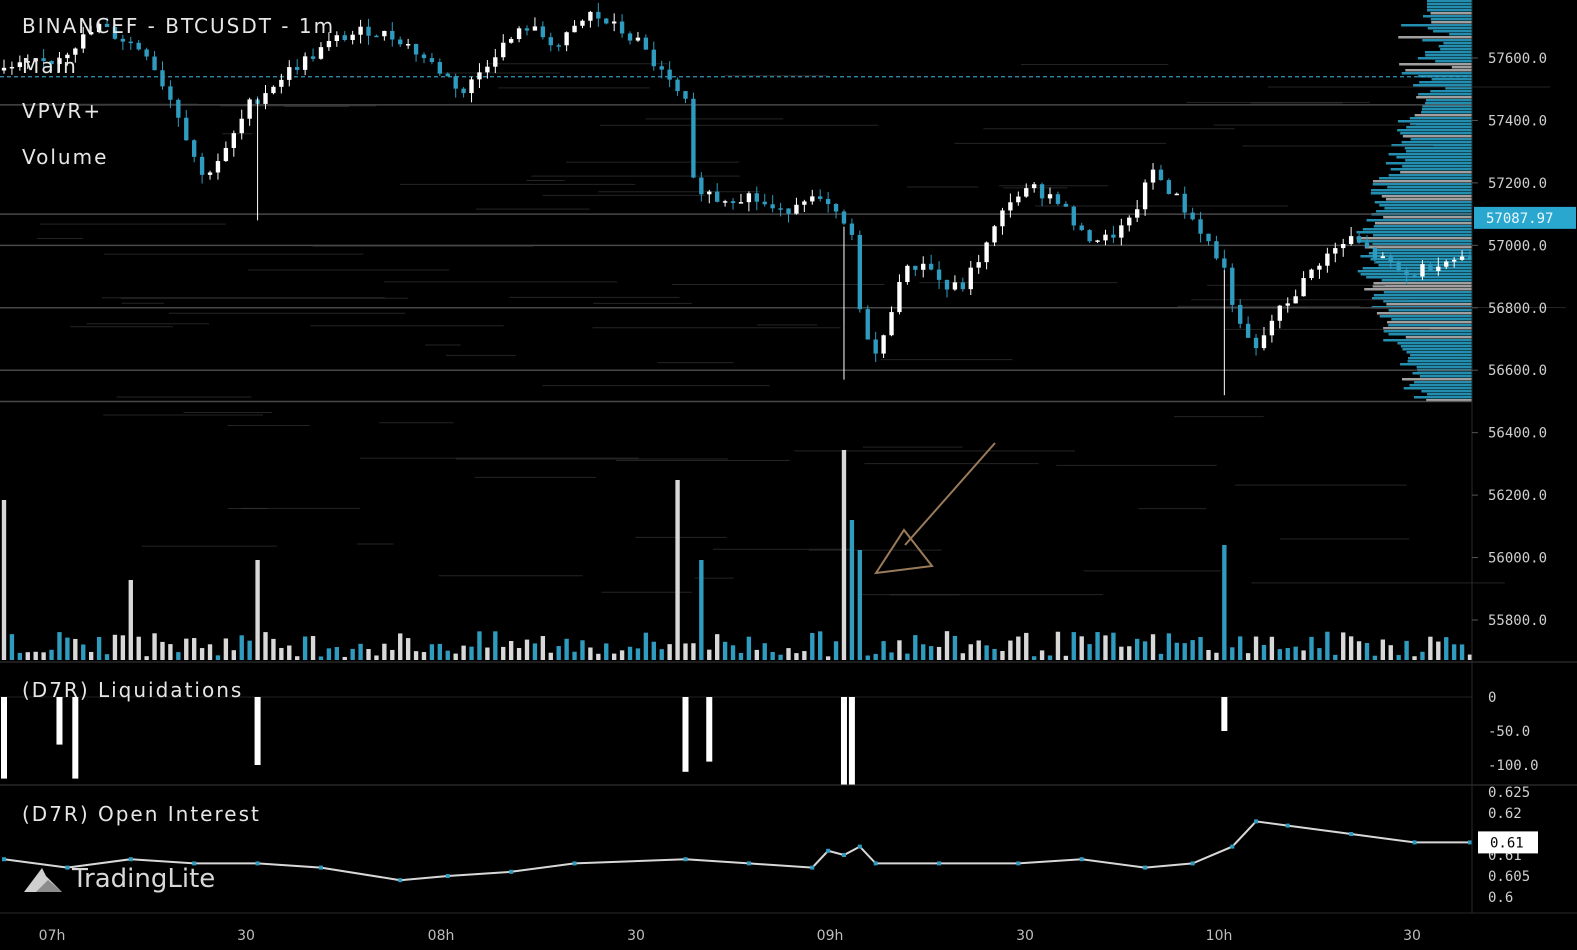 The width and height of the screenshot is (1577, 950). What do you see at coordinates (1500, 898) in the screenshot?
I see `open-interest-tick-label: 0.6` at bounding box center [1500, 898].